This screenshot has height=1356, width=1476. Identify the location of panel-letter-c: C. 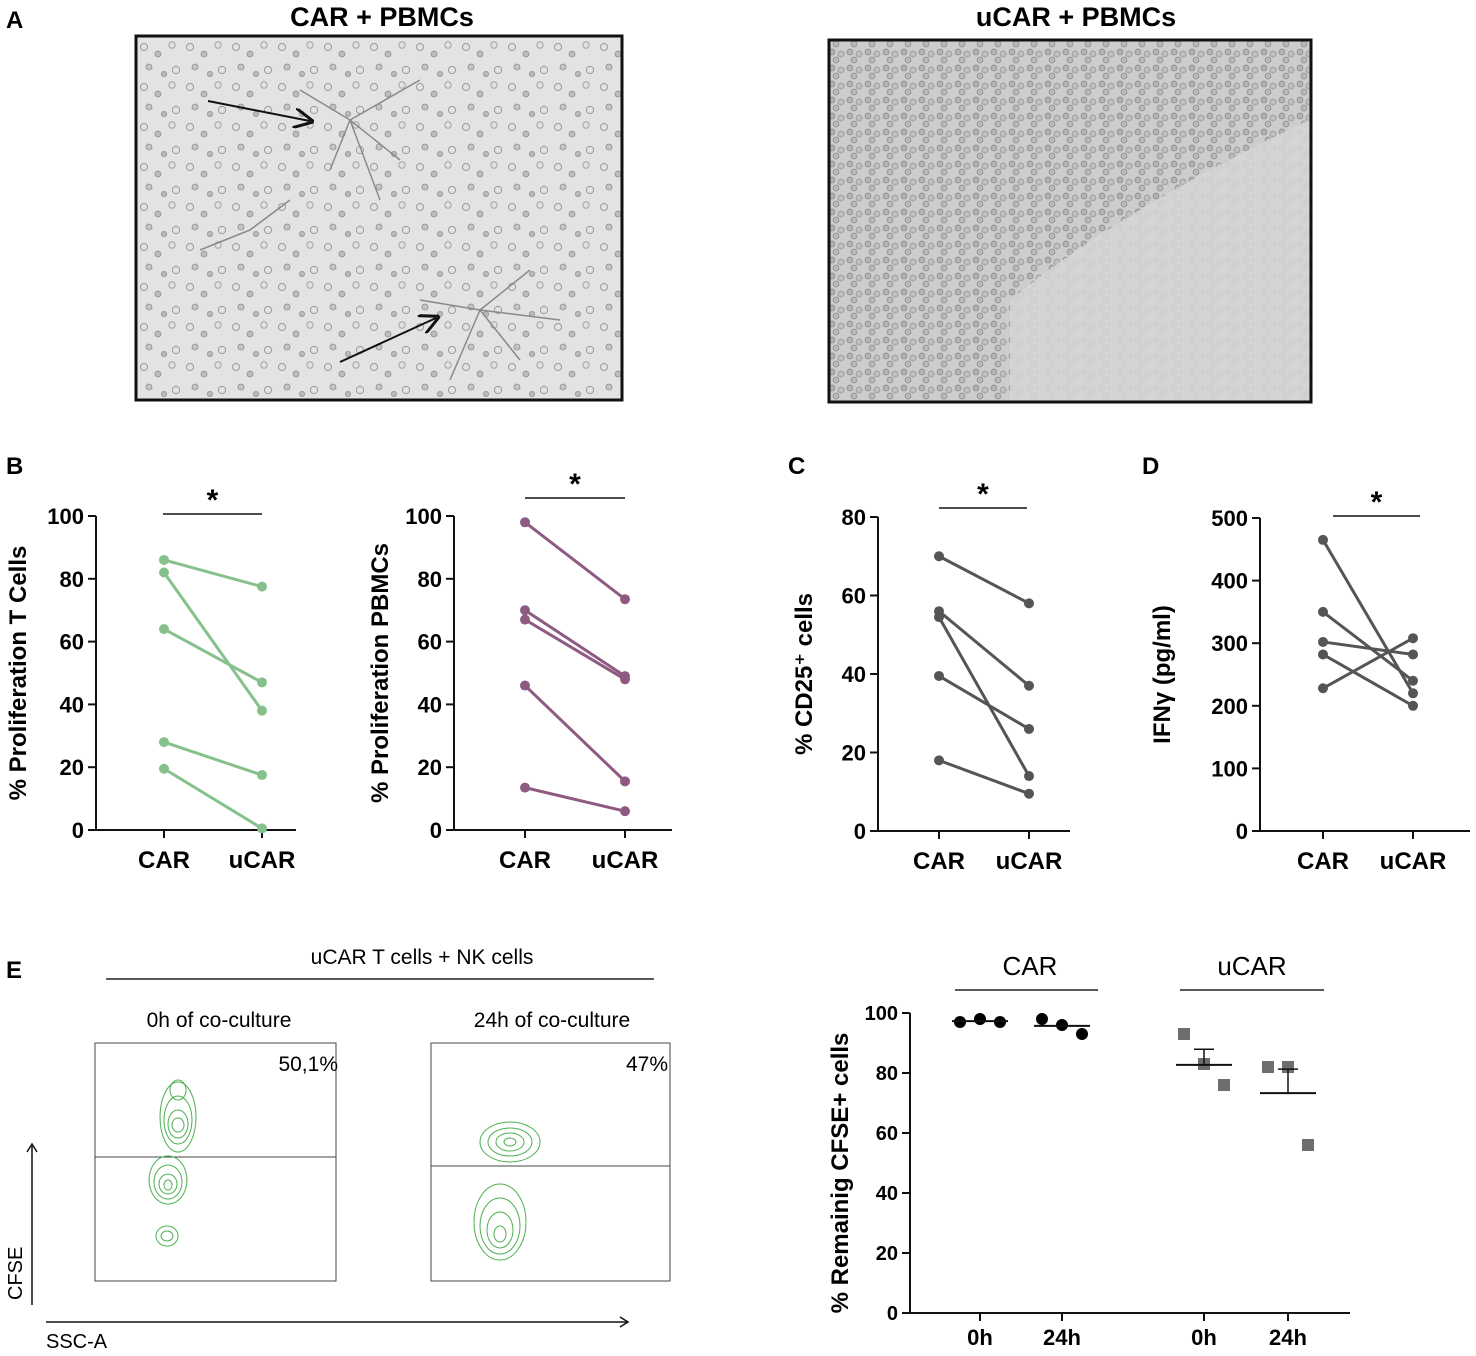
(796, 466).